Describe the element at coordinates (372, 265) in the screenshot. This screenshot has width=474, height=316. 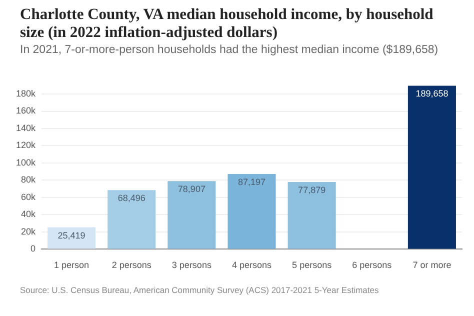
I see `x-tick-label: 6 persons` at that location.